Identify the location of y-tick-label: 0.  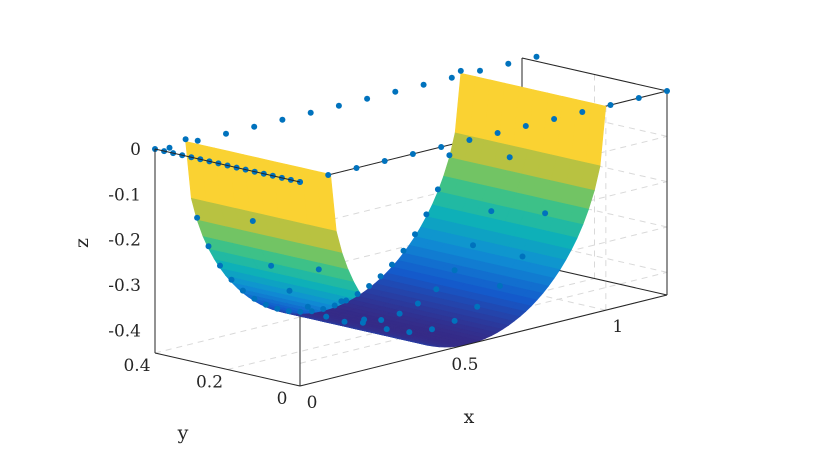
(282, 399).